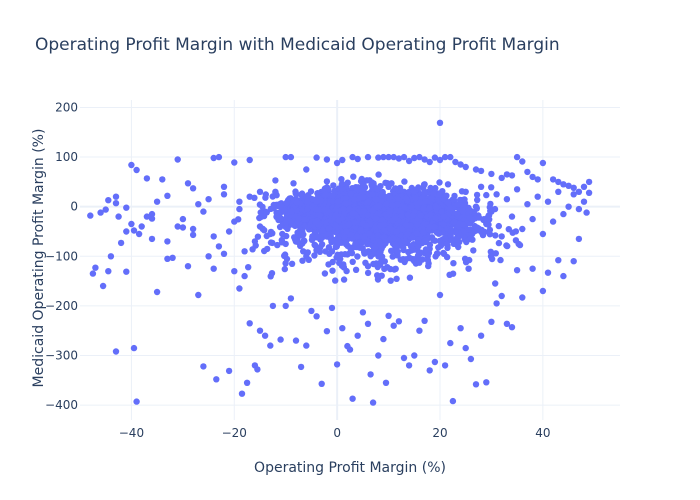 This screenshot has height=500, width=700. Describe the element at coordinates (234, 433) in the screenshot. I see `x-tick-label: −20` at that location.